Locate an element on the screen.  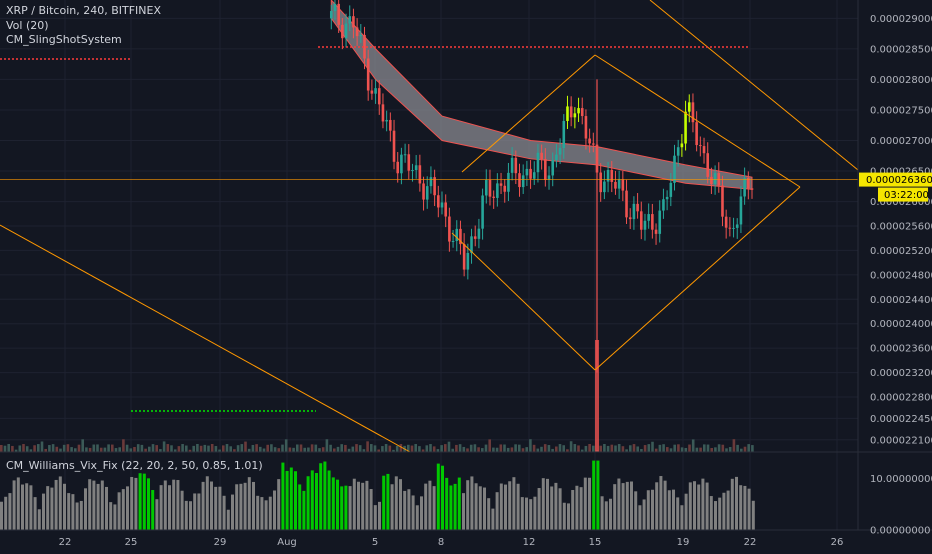
countdown-text: 03:22:00 is located at coordinates (906, 195).